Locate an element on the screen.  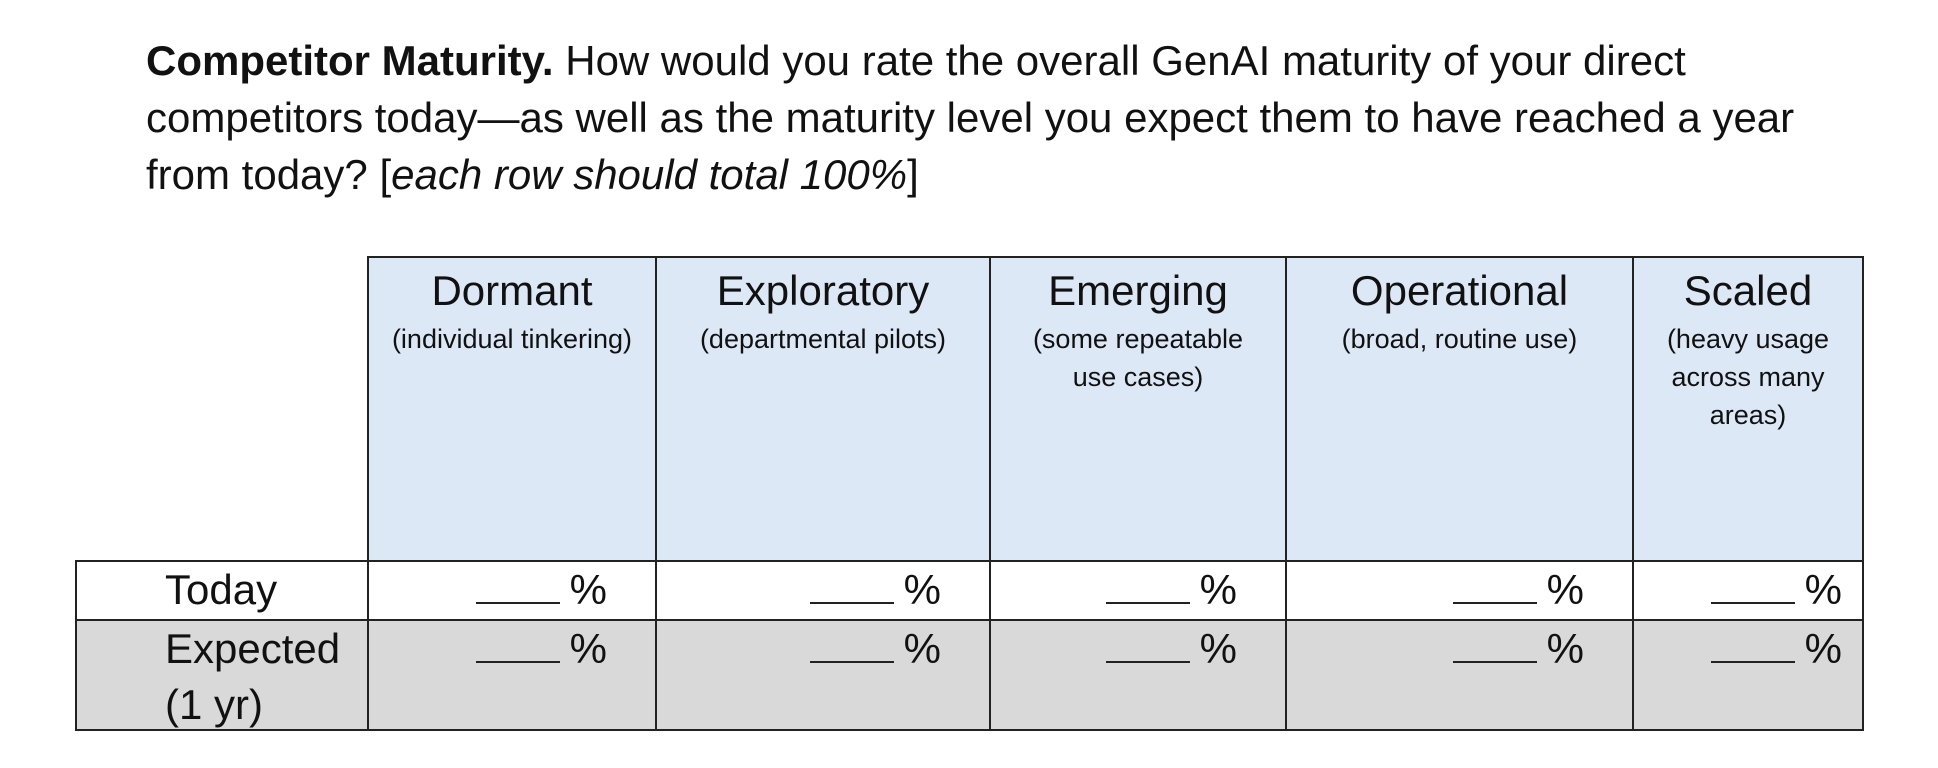
today-scaled-input: % is located at coordinates (1748, 589).